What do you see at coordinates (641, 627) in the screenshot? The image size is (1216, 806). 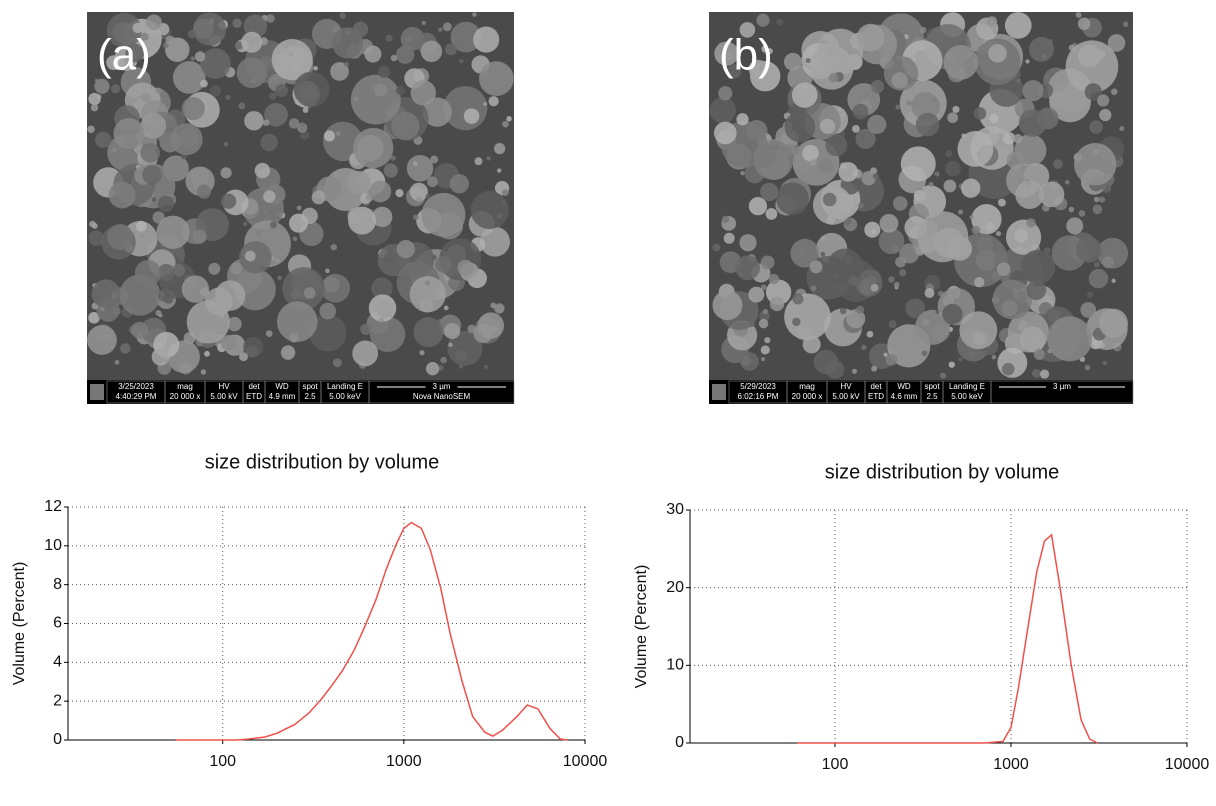 I see `y-axis-label: Volume (Percent)` at bounding box center [641, 627].